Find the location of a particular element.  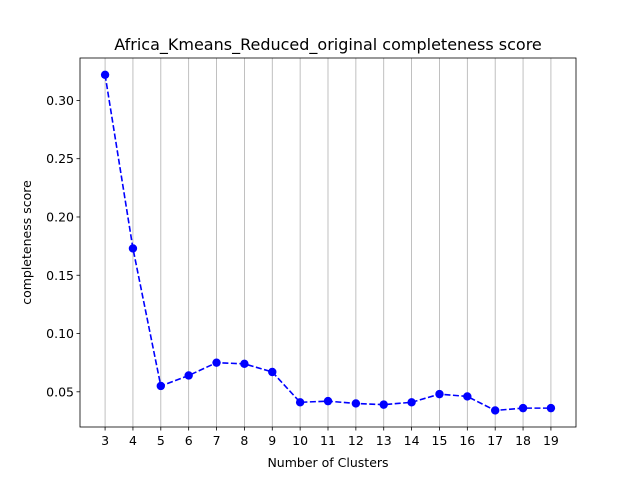

x-tick-label: 15 is located at coordinates (440, 440).